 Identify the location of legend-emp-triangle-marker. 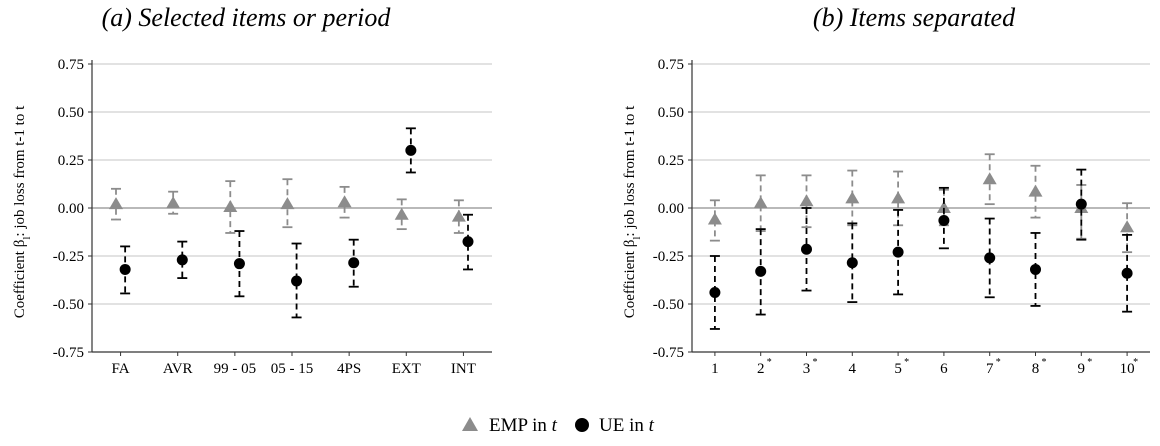
(470, 424).